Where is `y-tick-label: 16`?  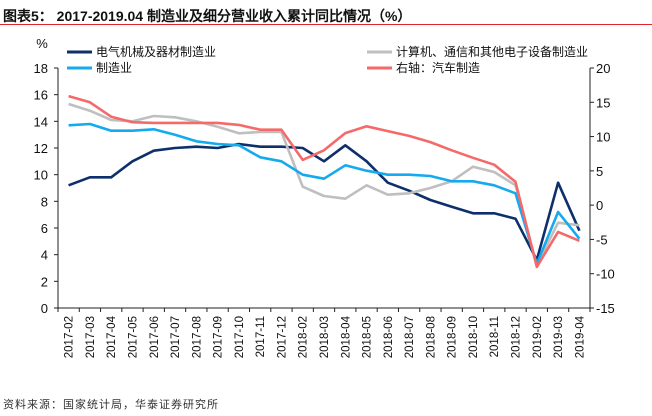 y-tick-label: 16 is located at coordinates (41, 95).